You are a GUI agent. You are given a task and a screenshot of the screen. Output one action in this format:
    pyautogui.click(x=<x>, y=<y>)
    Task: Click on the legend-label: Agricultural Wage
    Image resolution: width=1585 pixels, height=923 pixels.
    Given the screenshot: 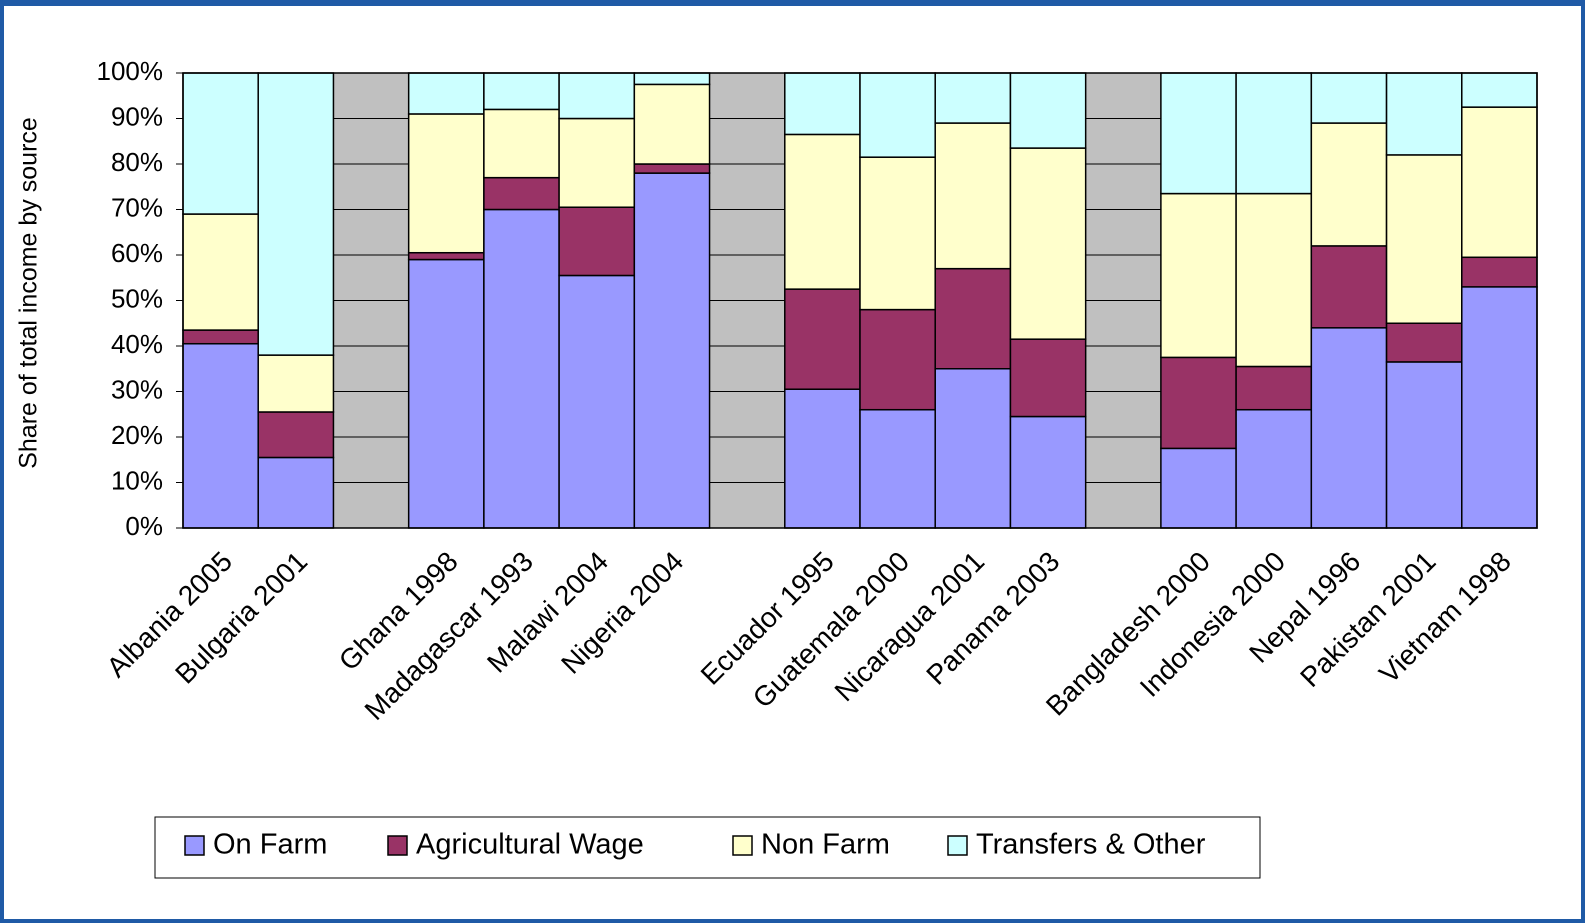 What is the action you would take?
    pyautogui.click(x=530, y=845)
    